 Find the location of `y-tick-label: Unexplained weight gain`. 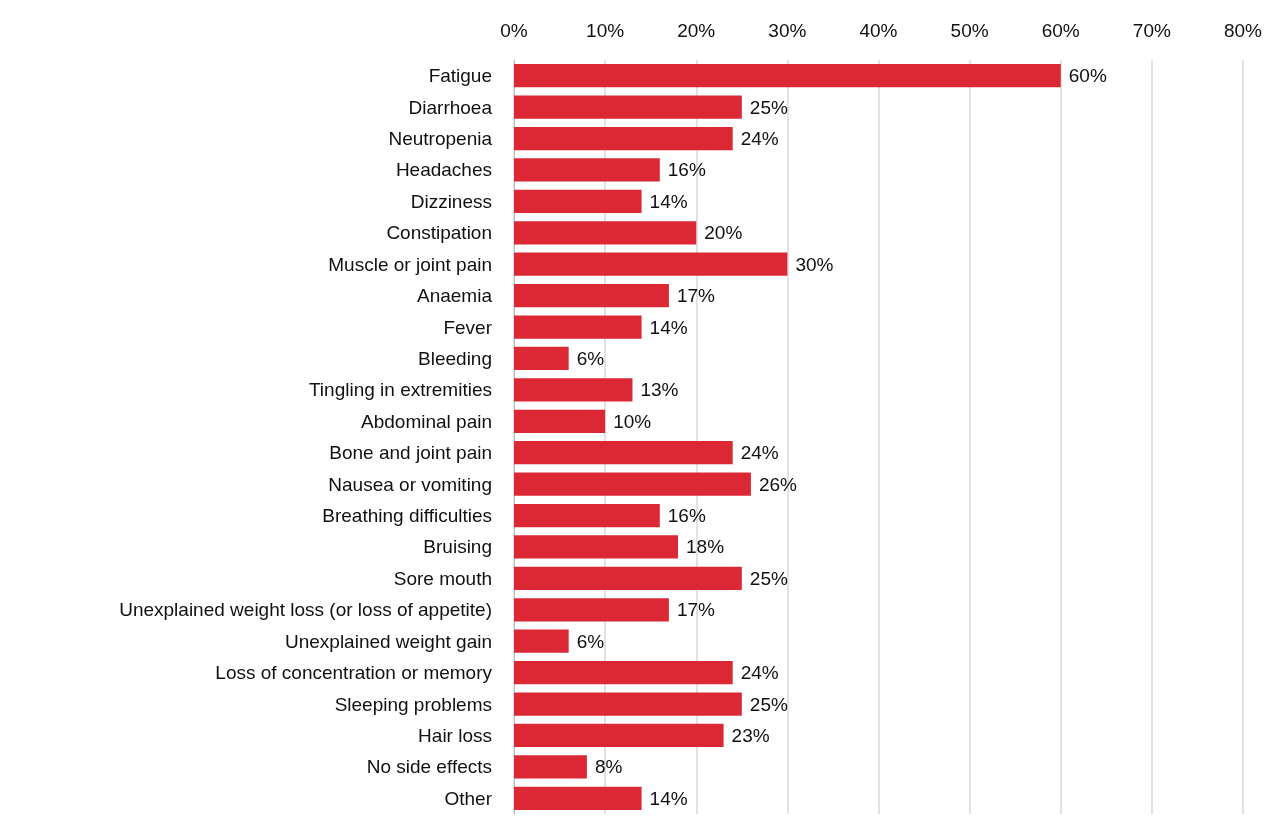

y-tick-label: Unexplained weight gain is located at coordinates (388, 641).